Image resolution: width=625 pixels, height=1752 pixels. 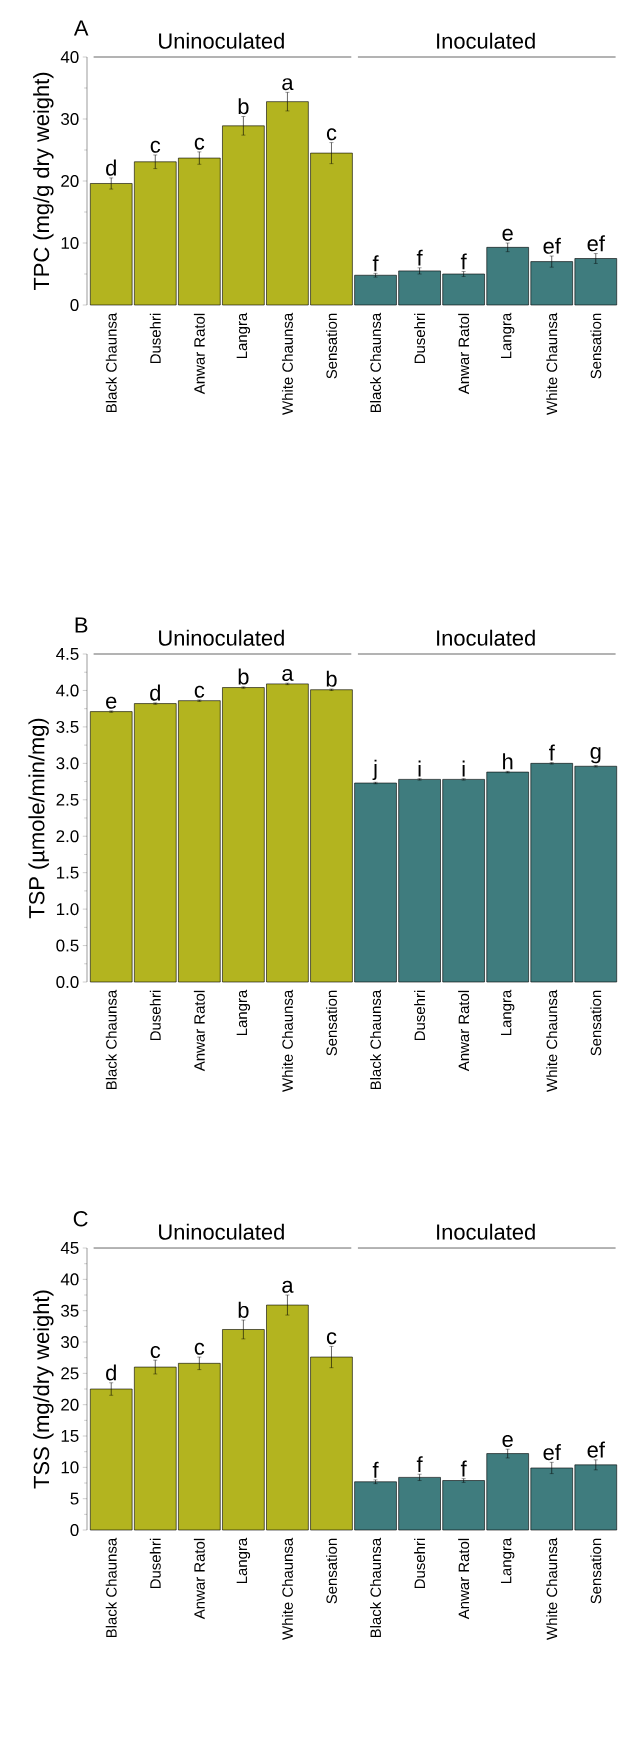 What do you see at coordinates (70, 1310) in the screenshot?
I see `y-tick-label: 35` at bounding box center [70, 1310].